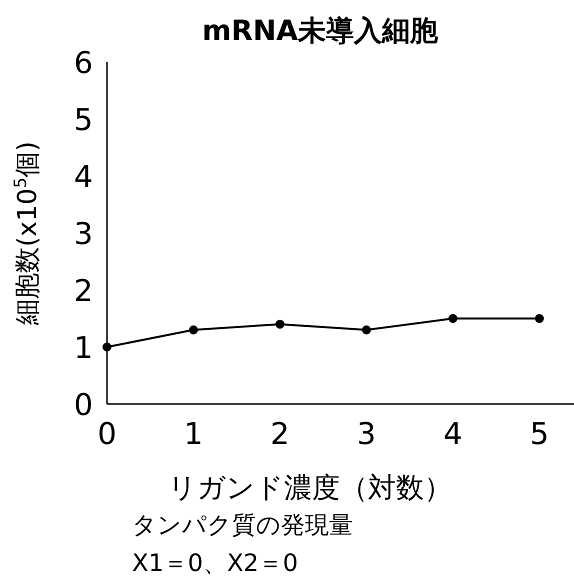 The height and width of the screenshot is (583, 574). What do you see at coordinates (83, 63) in the screenshot?
I see `y-tick-label: 6` at bounding box center [83, 63].